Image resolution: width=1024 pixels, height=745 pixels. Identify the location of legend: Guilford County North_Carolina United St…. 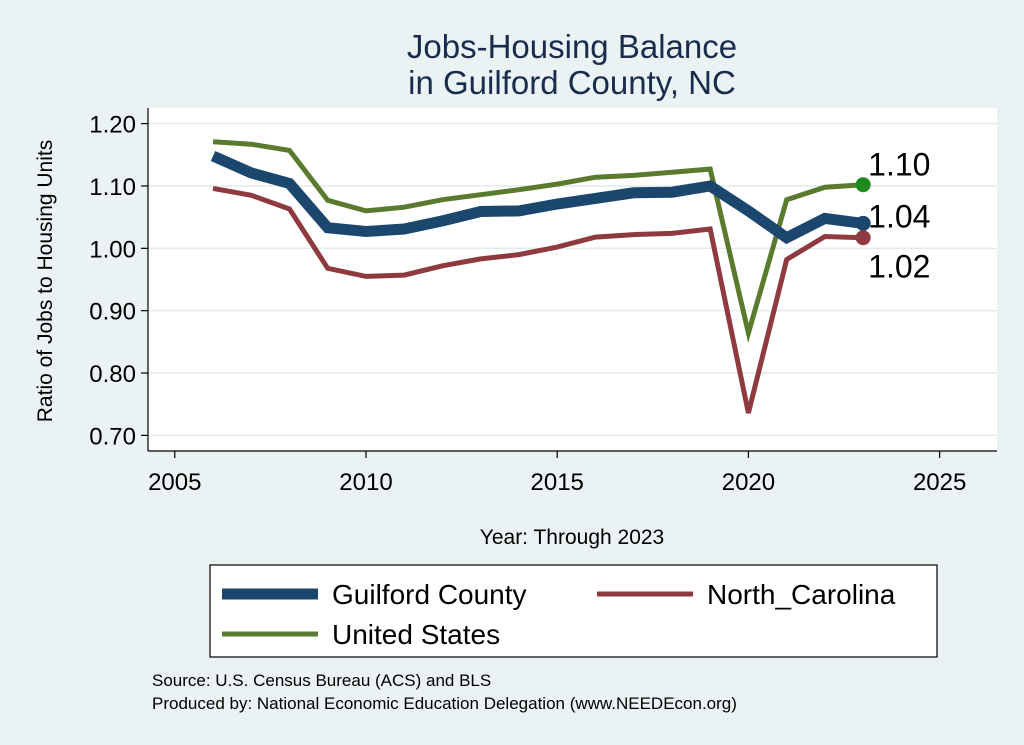
(573, 611).